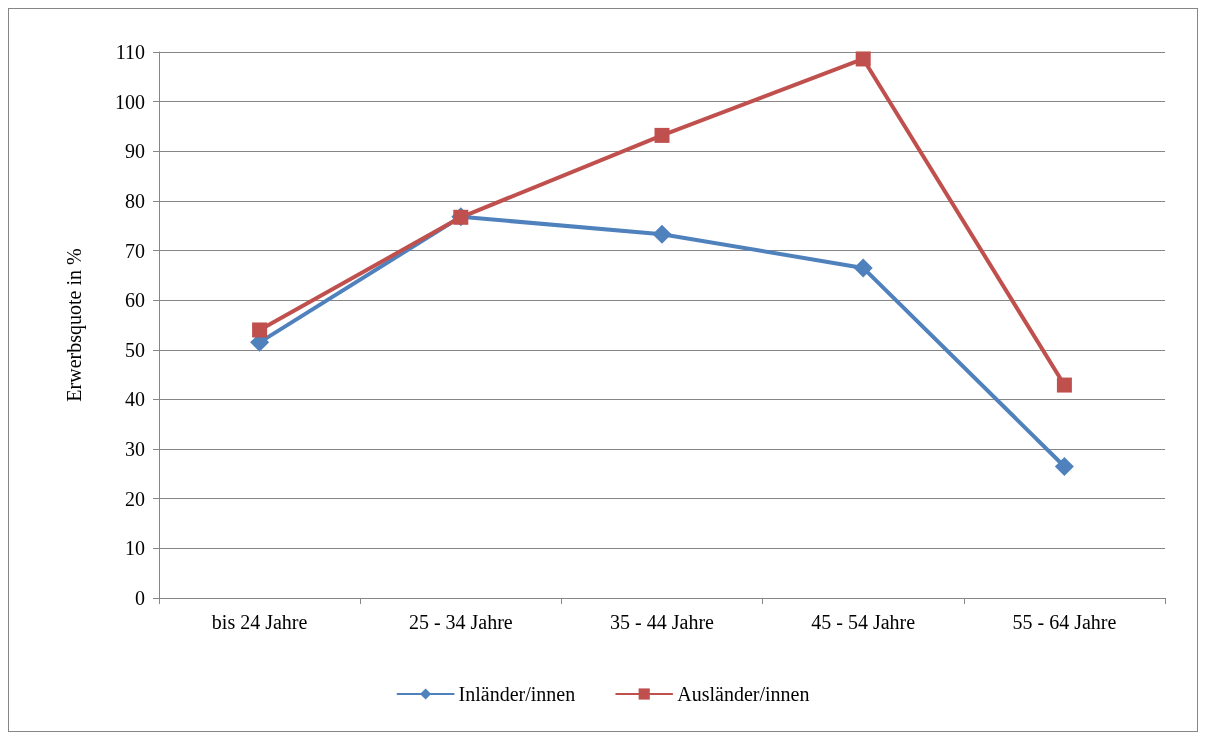 Image resolution: width=1206 pixels, height=740 pixels. I want to click on y-tick-label: 10, so click(135, 548).